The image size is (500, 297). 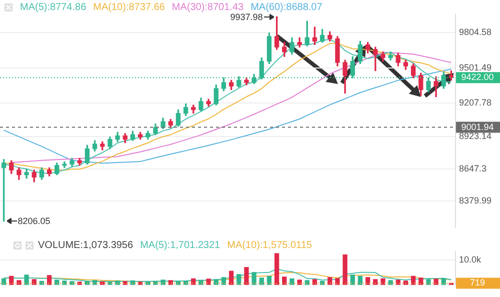 What do you see at coordinates (475, 31) in the screenshot?
I see `y-tick-label: 9804.58` at bounding box center [475, 31].